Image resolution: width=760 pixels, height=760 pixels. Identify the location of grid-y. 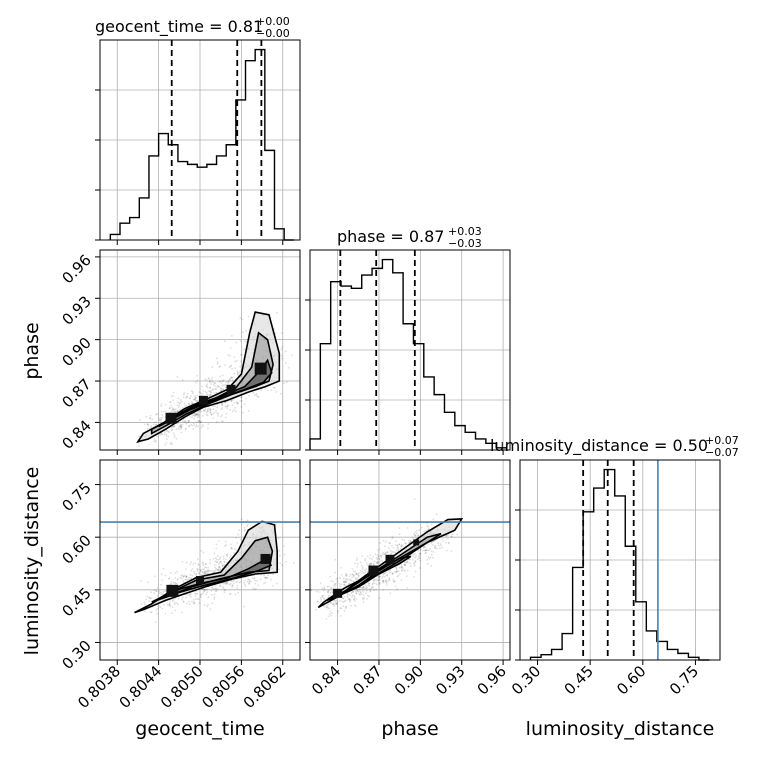
(620, 560).